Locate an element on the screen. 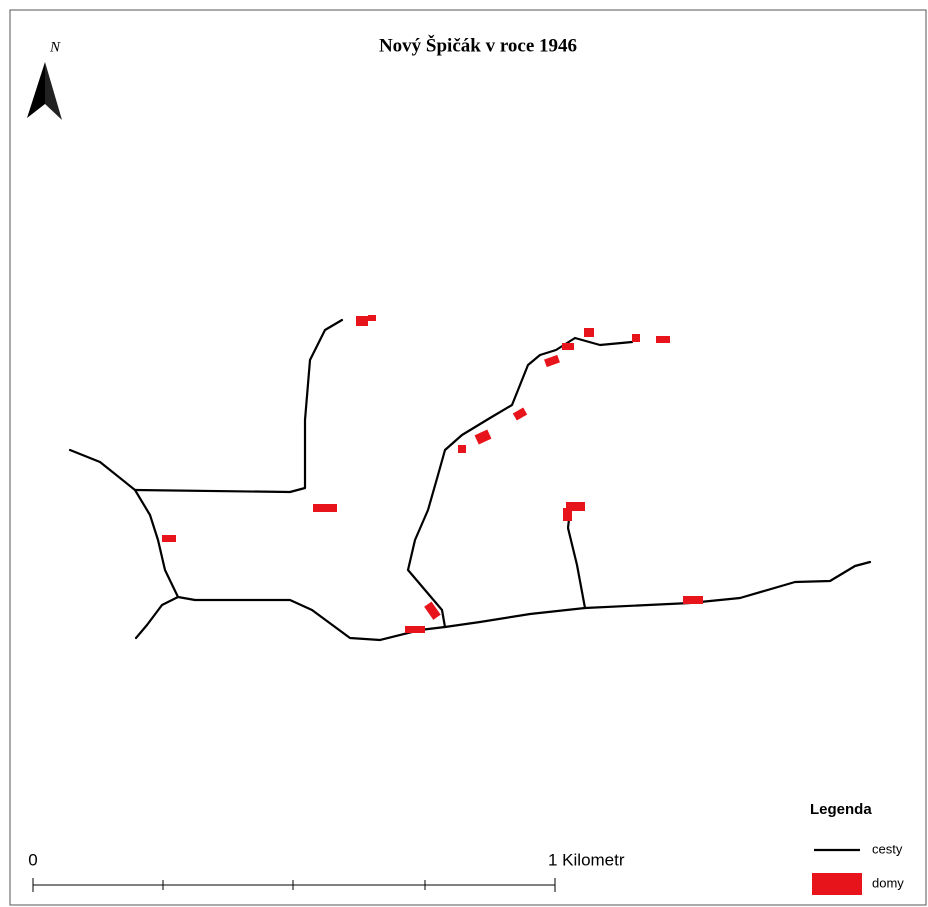 The width and height of the screenshot is (928, 907). scale-start-label: 0 is located at coordinates (32, 859).